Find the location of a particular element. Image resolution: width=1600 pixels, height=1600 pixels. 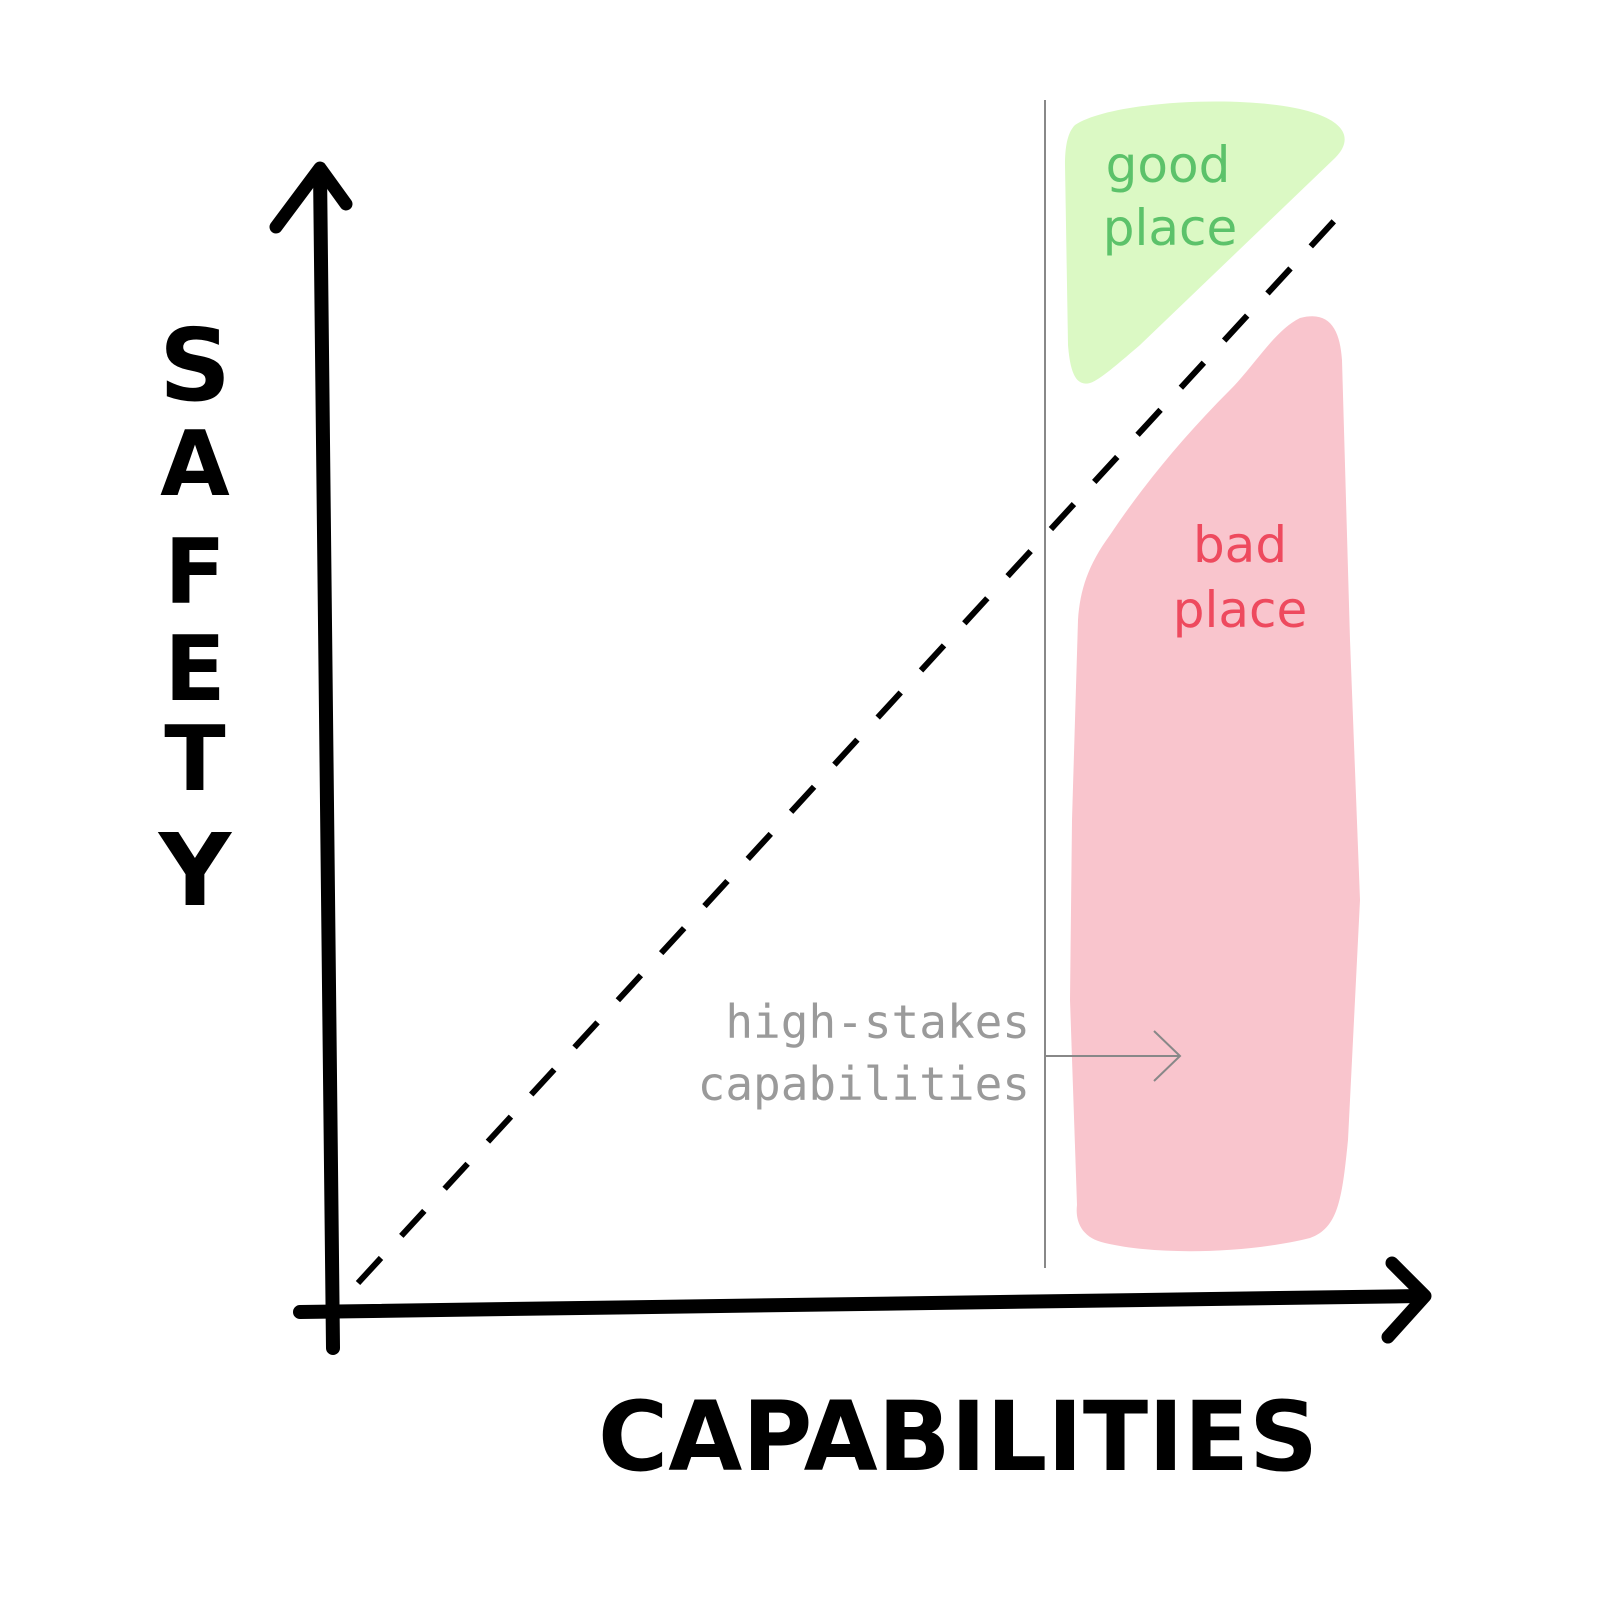

y-axis-arrowhead is located at coordinates (311, 197).